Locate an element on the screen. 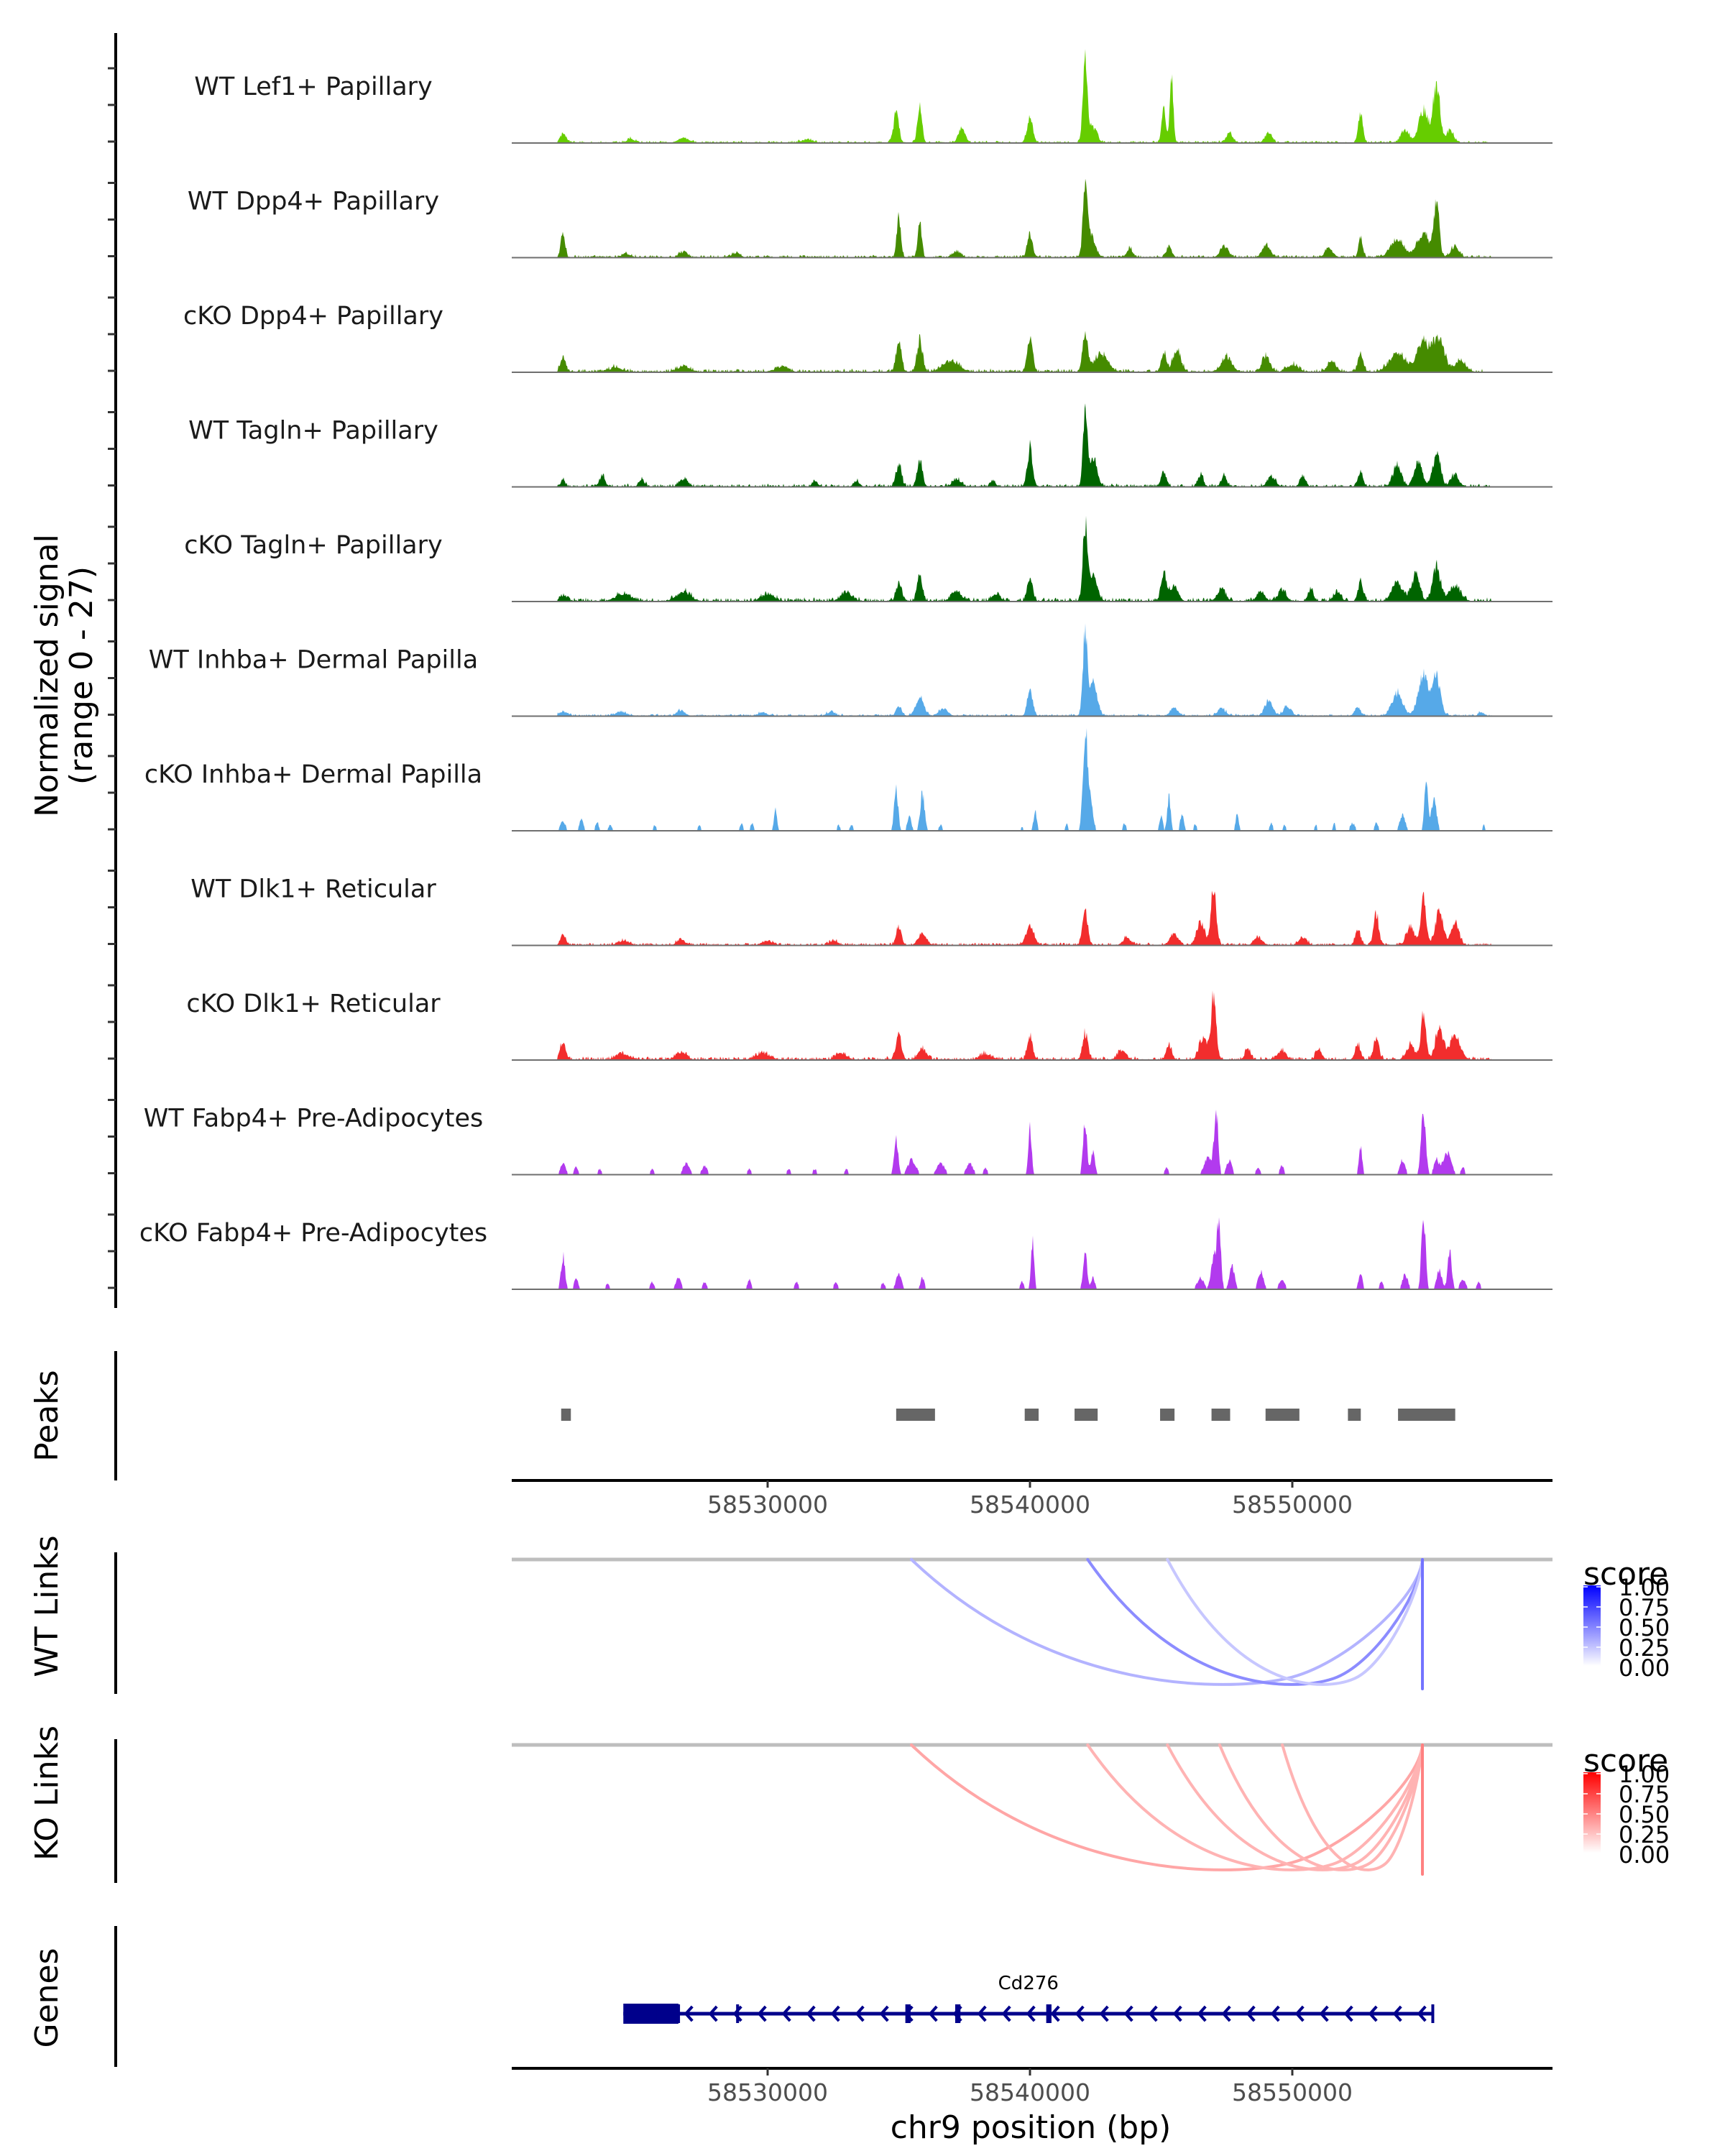 This screenshot has height=2156, width=1725. ko-links-panel-label: KO Links is located at coordinates (47, 1793).